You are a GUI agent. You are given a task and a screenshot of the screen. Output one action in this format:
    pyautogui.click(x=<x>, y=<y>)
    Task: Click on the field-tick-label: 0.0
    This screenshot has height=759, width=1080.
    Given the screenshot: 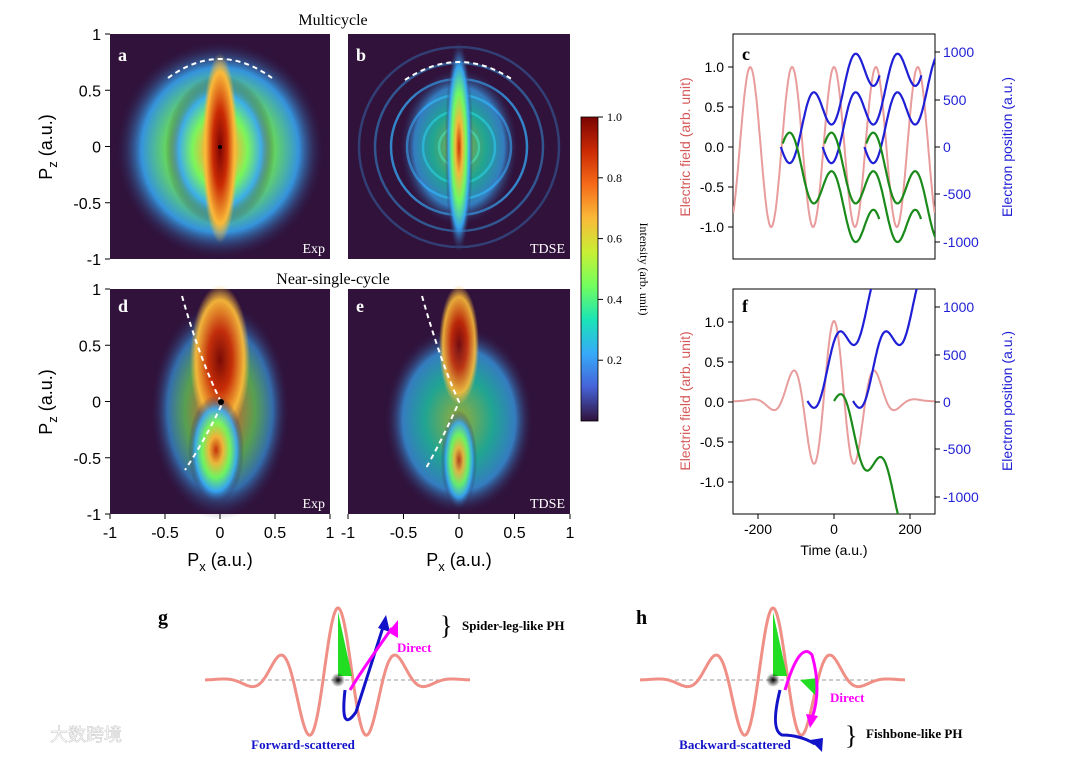 What is the action you would take?
    pyautogui.click(x=715, y=402)
    